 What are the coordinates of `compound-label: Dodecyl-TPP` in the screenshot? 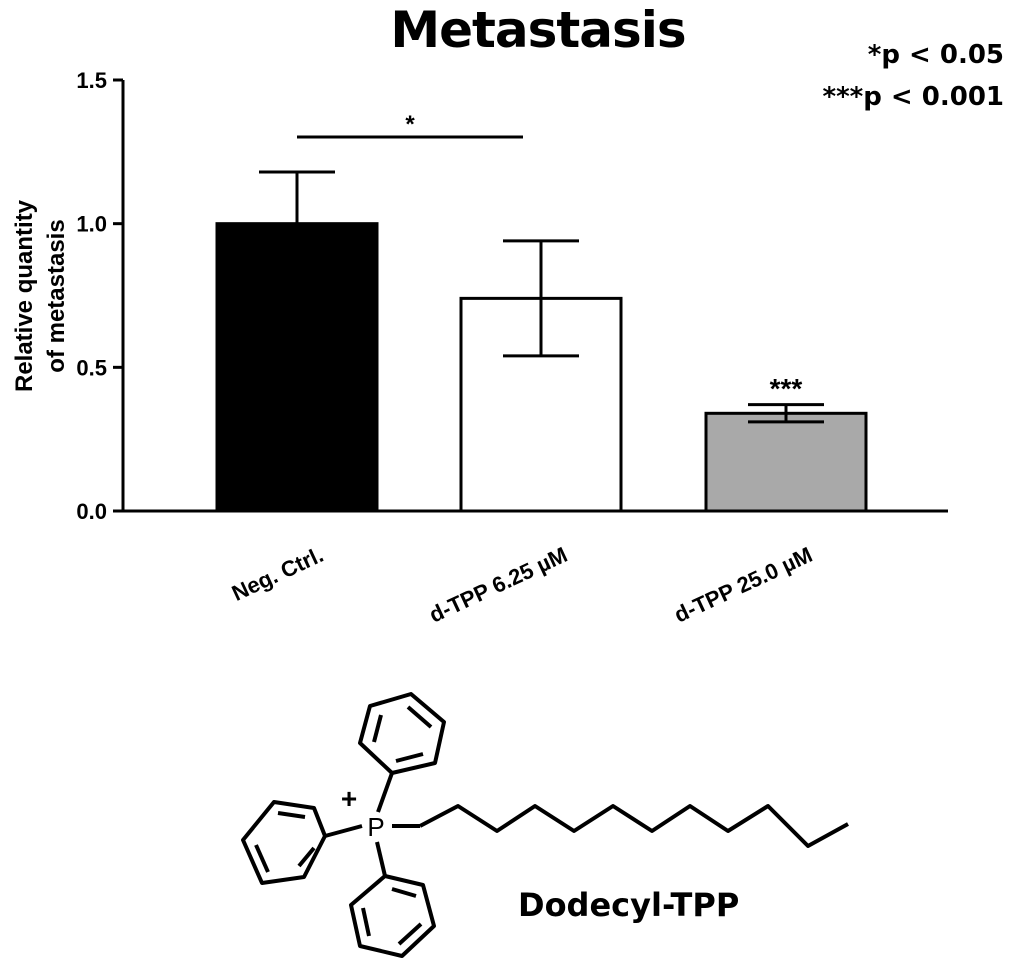 It's located at (629, 905).